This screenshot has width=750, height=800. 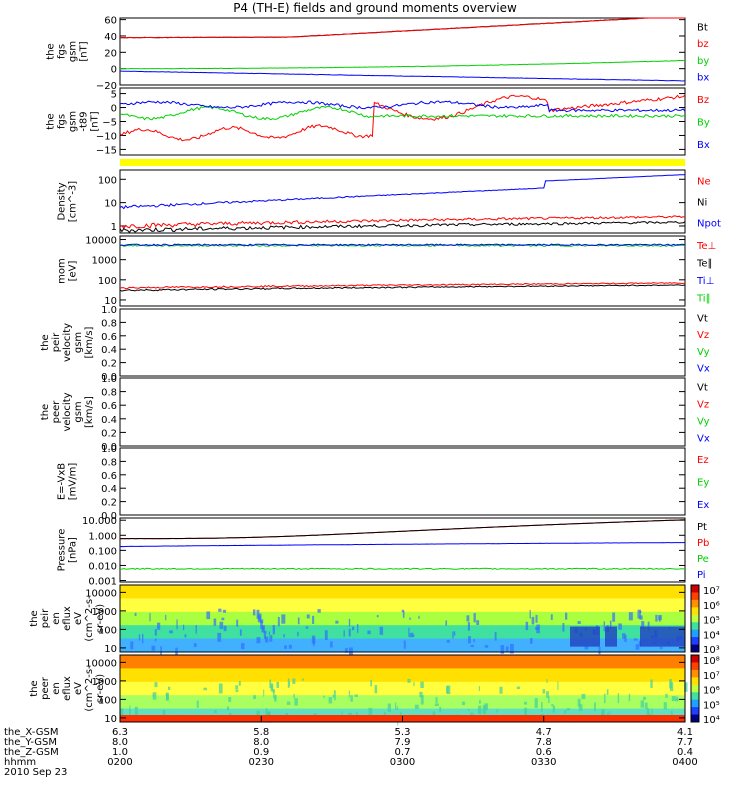 What do you see at coordinates (704, 182) in the screenshot?
I see `legend-entry: Ne` at bounding box center [704, 182].